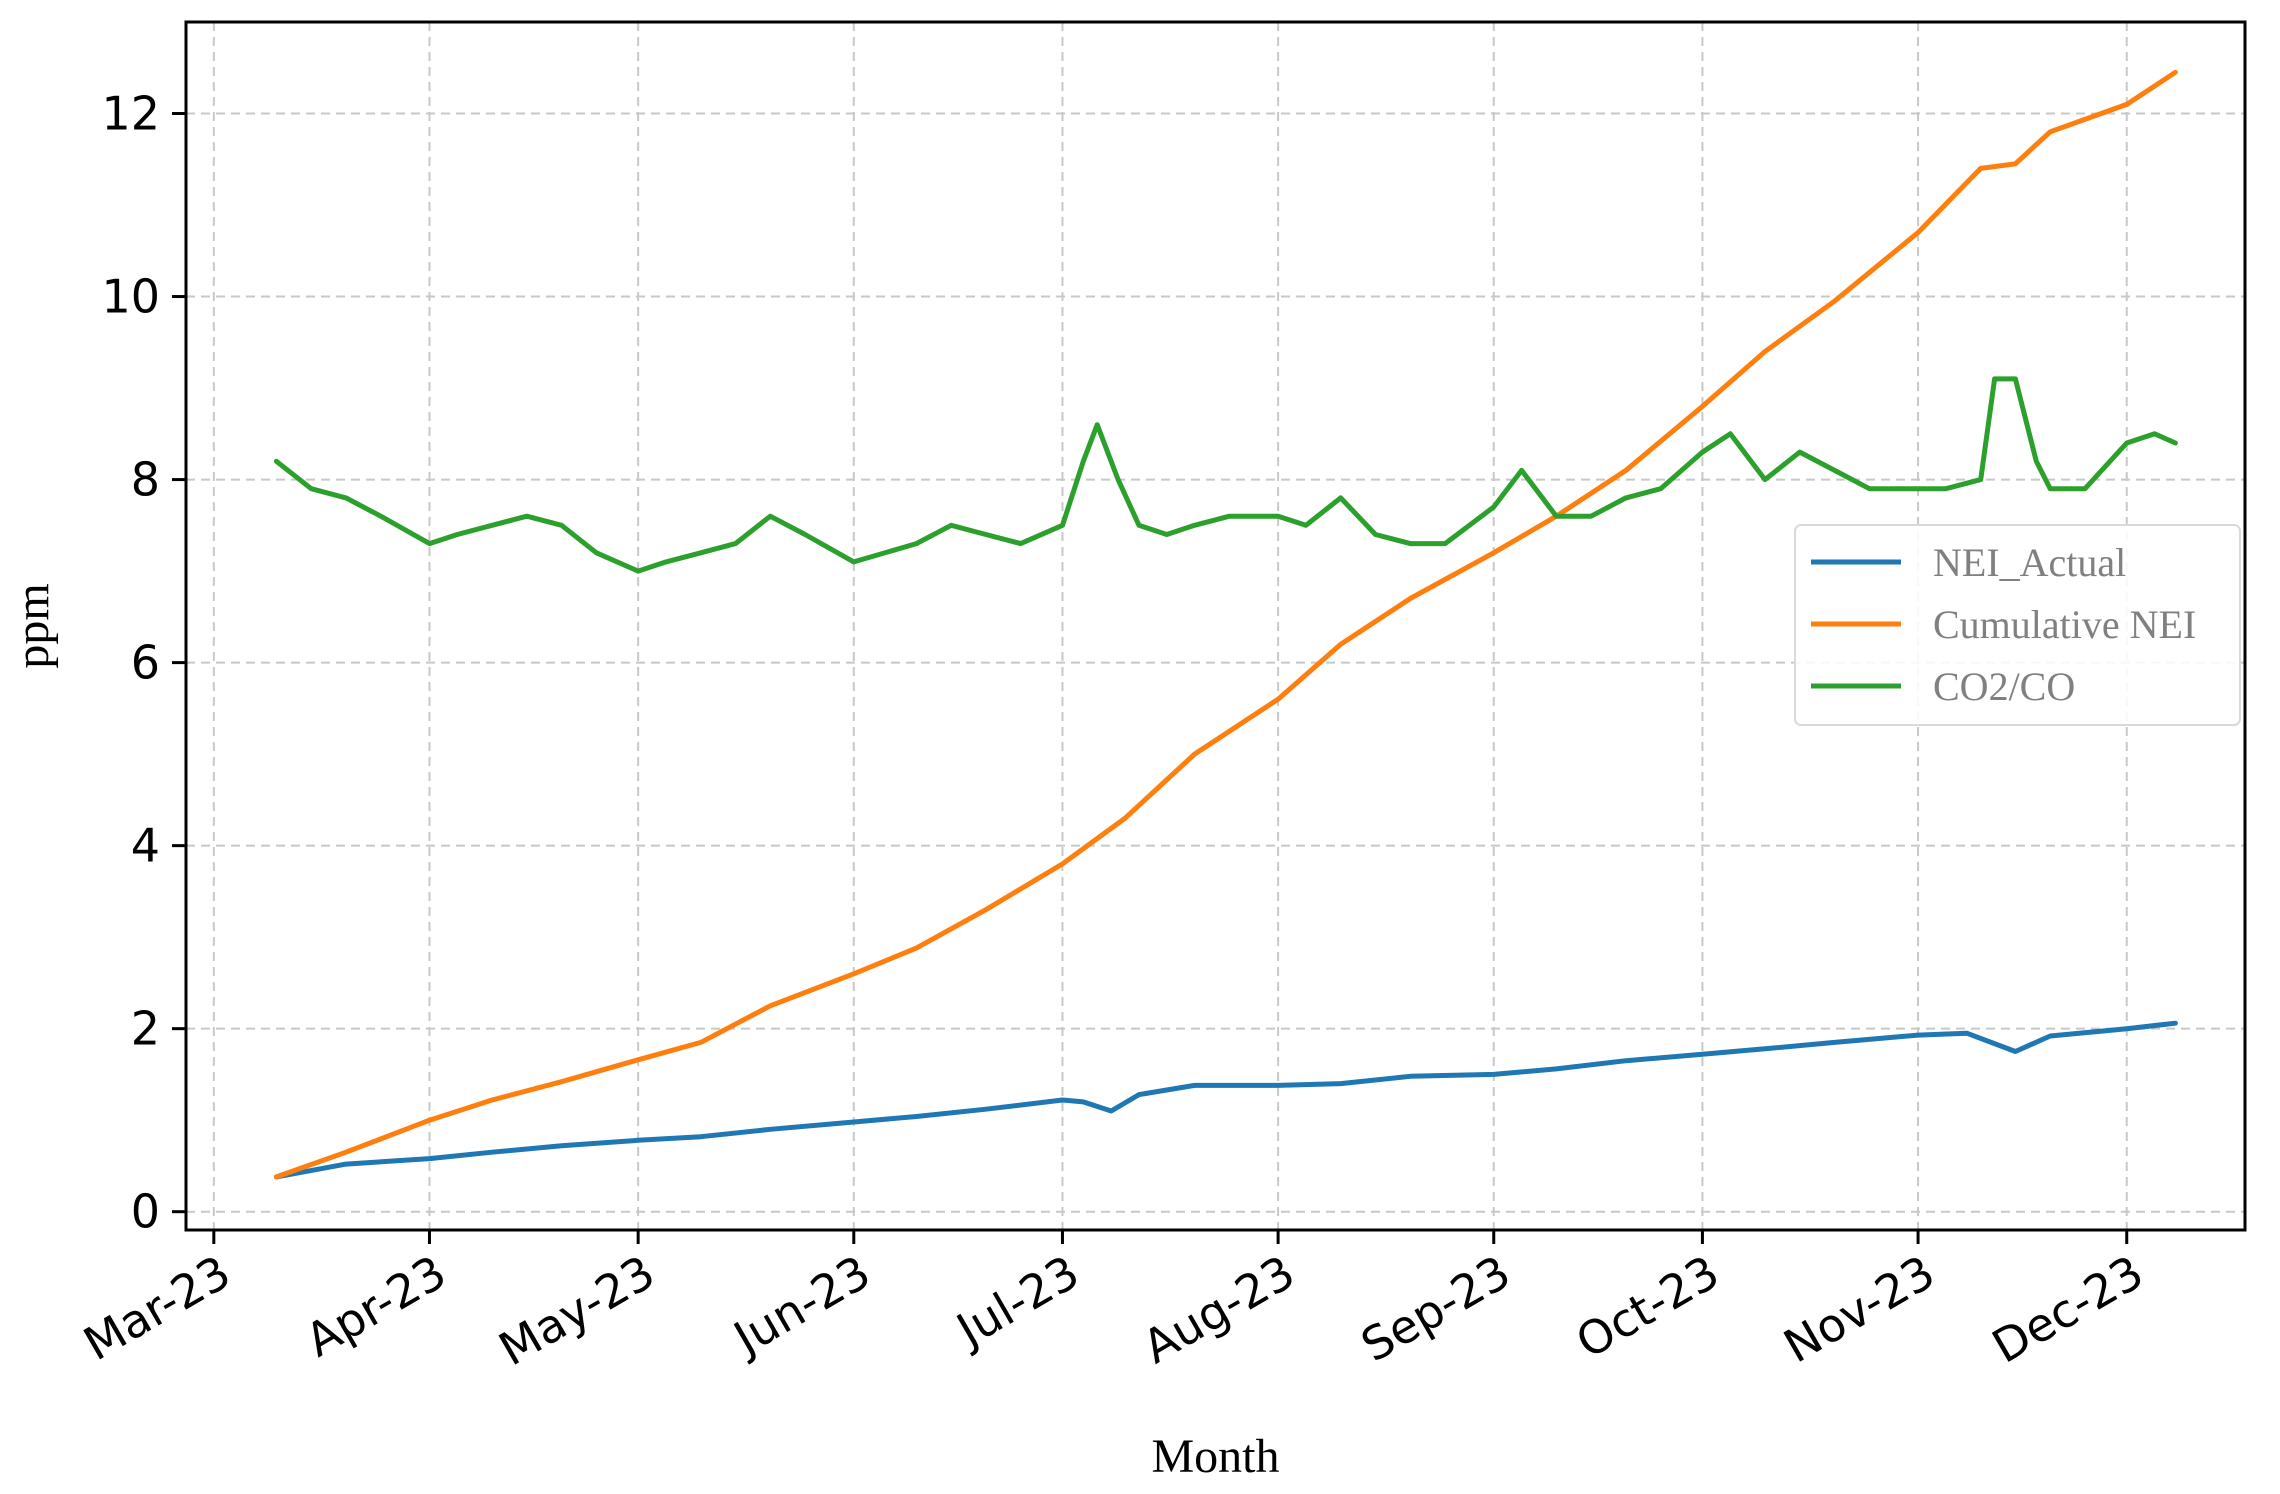 This screenshot has height=1494, width=2280. What do you see at coordinates (130, 297) in the screenshot?
I see `y-tick-label: 10` at bounding box center [130, 297].